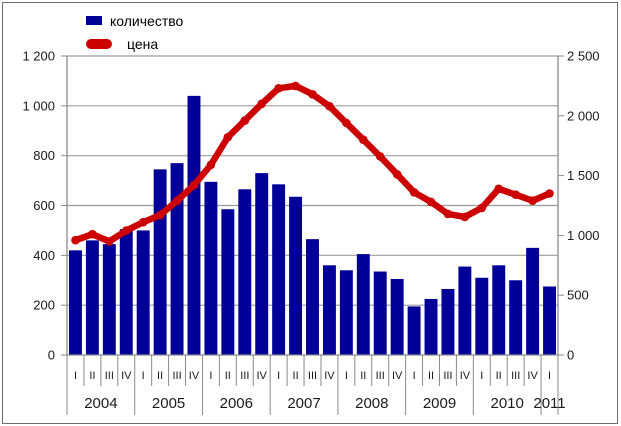  I want to click on quantity-legend-swatch, so click(94, 20).